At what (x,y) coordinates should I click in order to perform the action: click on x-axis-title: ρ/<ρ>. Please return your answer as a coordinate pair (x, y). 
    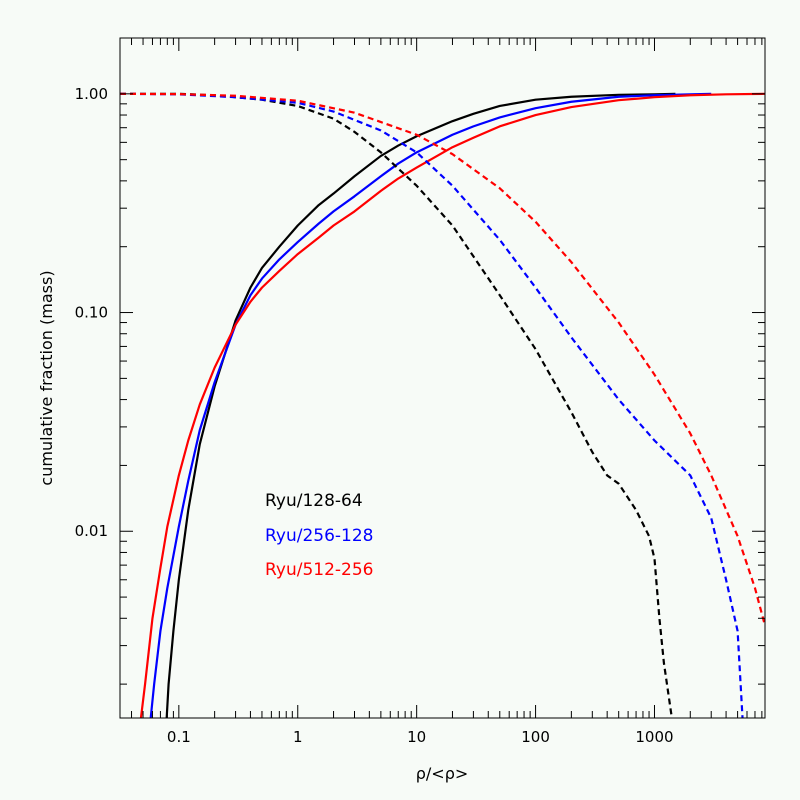
    Looking at the image, I should click on (442, 773).